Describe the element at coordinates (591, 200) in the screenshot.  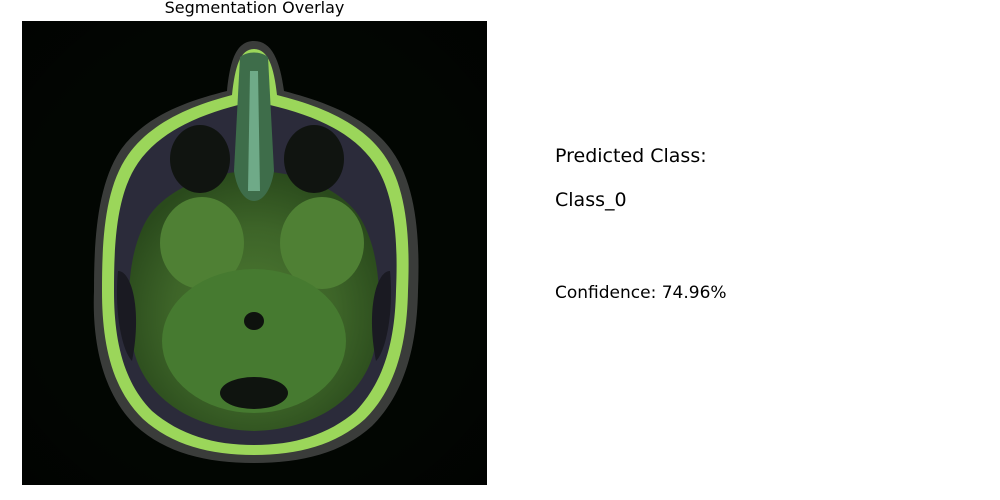
I see `predicted-class-value: Class_0` at that location.